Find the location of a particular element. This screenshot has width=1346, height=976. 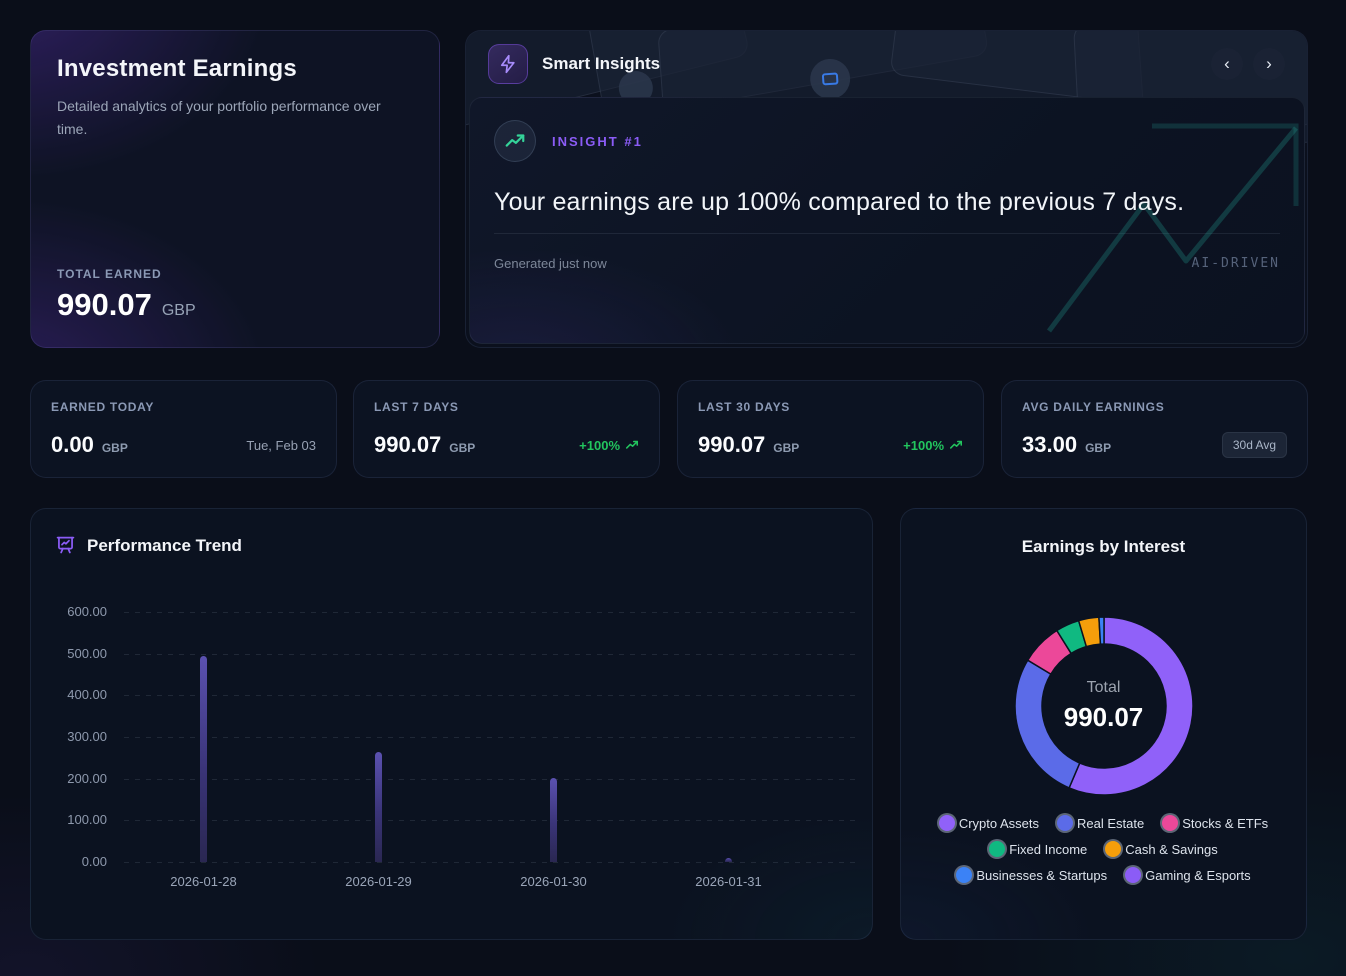

smart-insights-icon-tile is located at coordinates (508, 64).